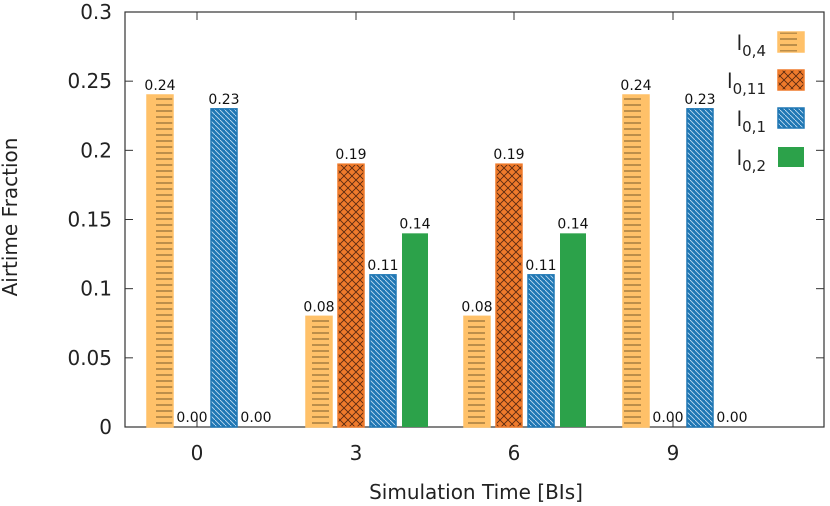 This screenshot has width=830, height=506. I want to click on x-axis-label: Simulation Time [BIs], so click(476, 492).